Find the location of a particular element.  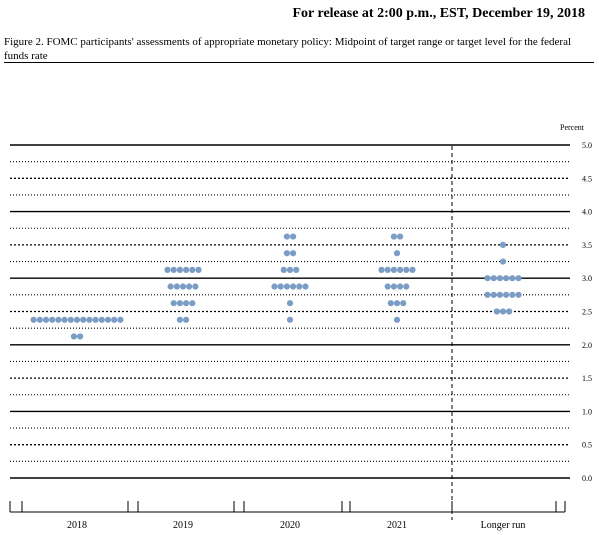

y-tick-label: 0.5 is located at coordinates (587, 445).